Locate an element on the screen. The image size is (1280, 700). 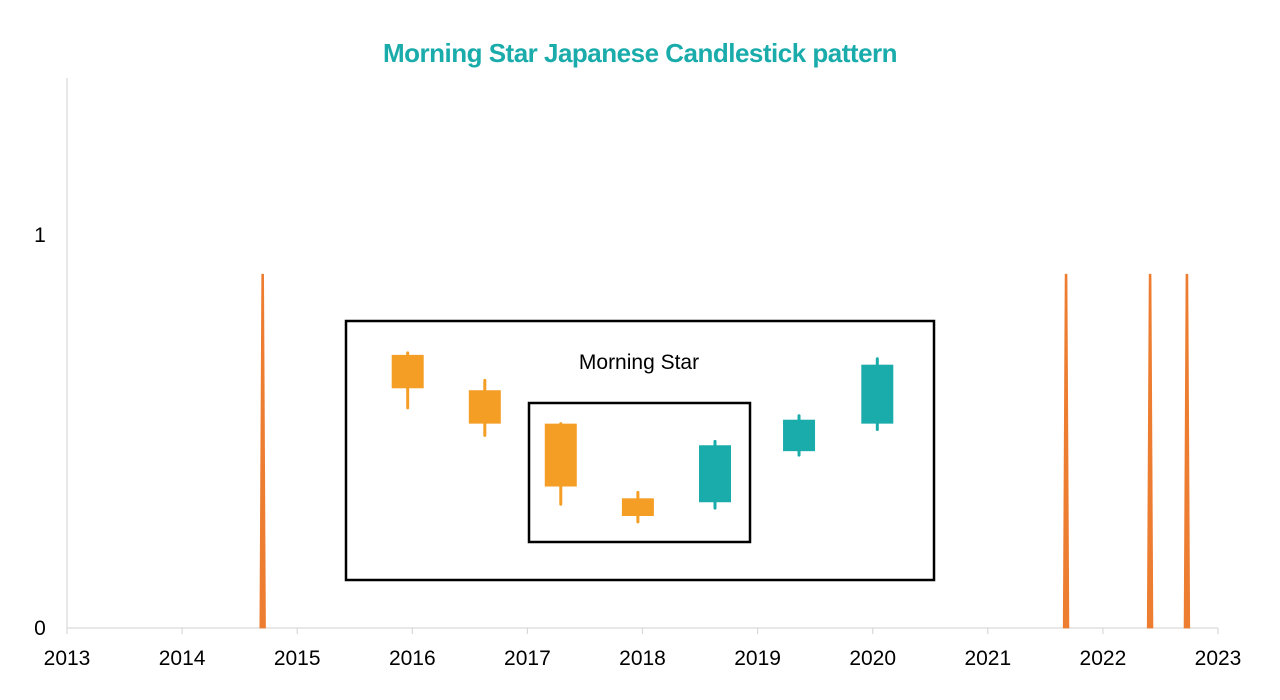
x-tick-label: 2015 is located at coordinates (297, 658).